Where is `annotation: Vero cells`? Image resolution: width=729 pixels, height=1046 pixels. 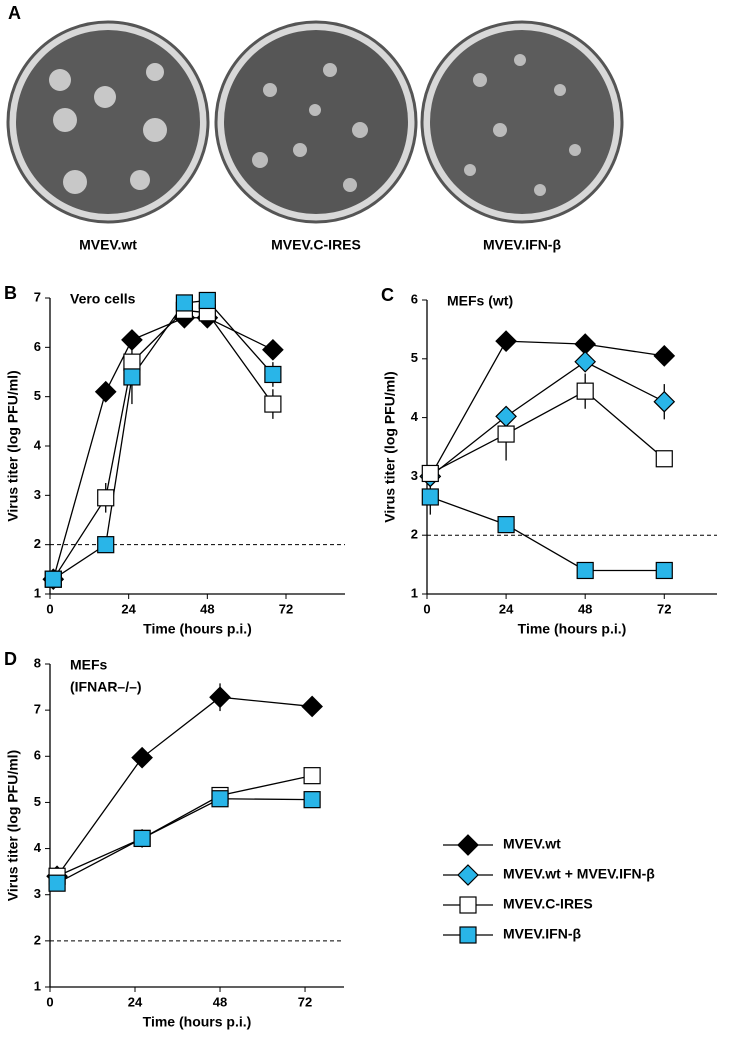
annotation: Vero cells is located at coordinates (103, 299).